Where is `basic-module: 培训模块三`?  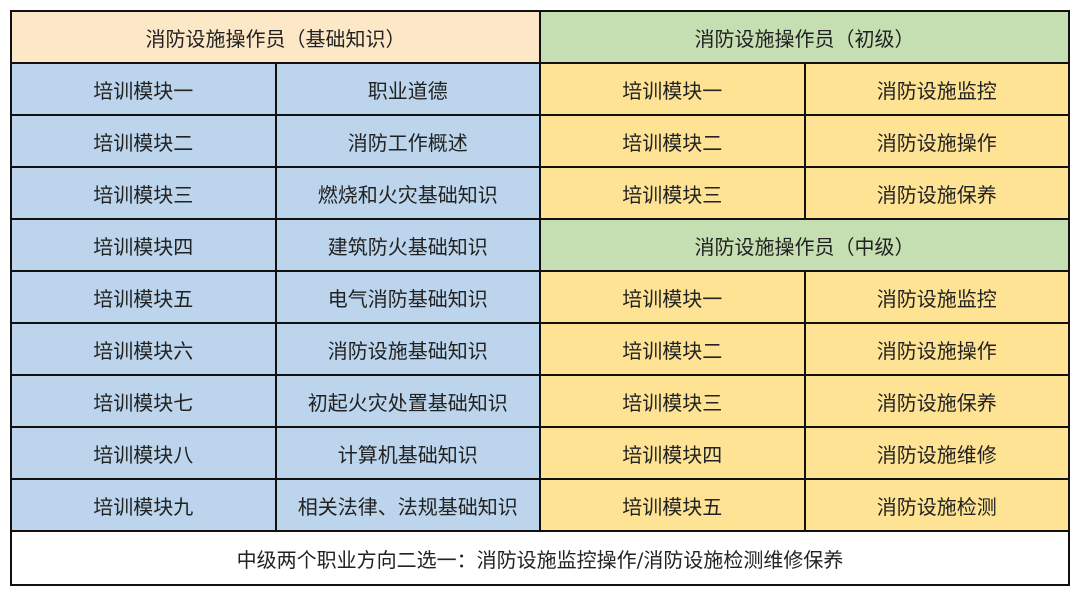 basic-module: 培训模块三 is located at coordinates (143, 193).